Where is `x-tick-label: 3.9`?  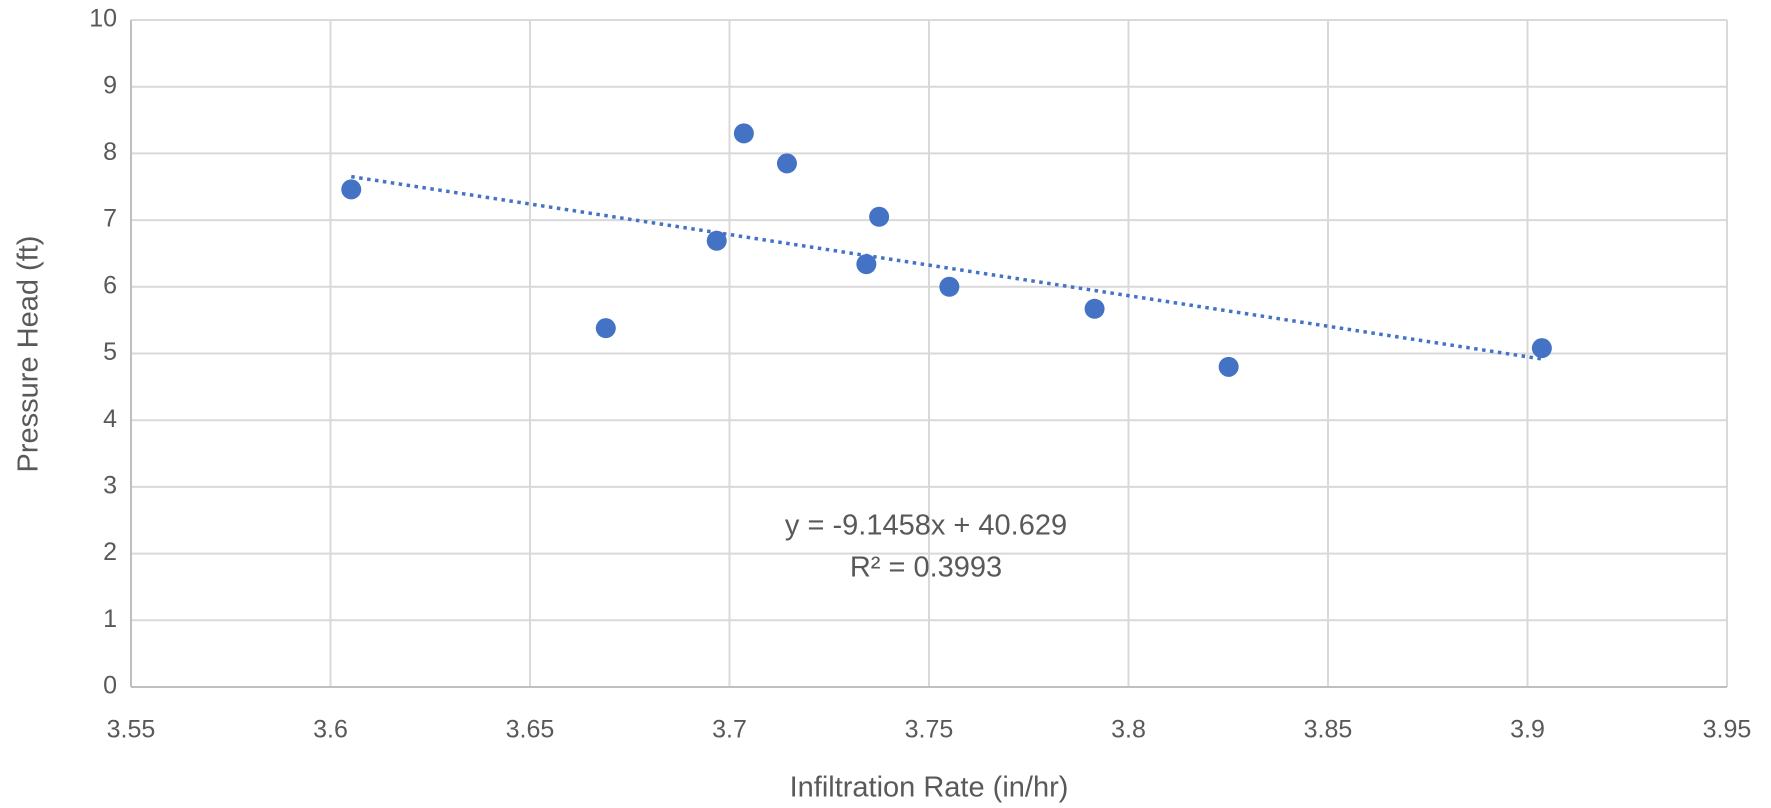
x-tick-label: 3.9 is located at coordinates (1527, 730).